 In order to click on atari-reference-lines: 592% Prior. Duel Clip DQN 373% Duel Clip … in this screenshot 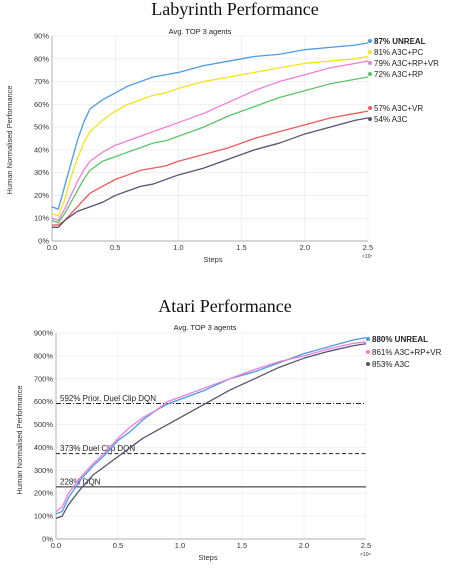, I will do `click(211, 441)`.